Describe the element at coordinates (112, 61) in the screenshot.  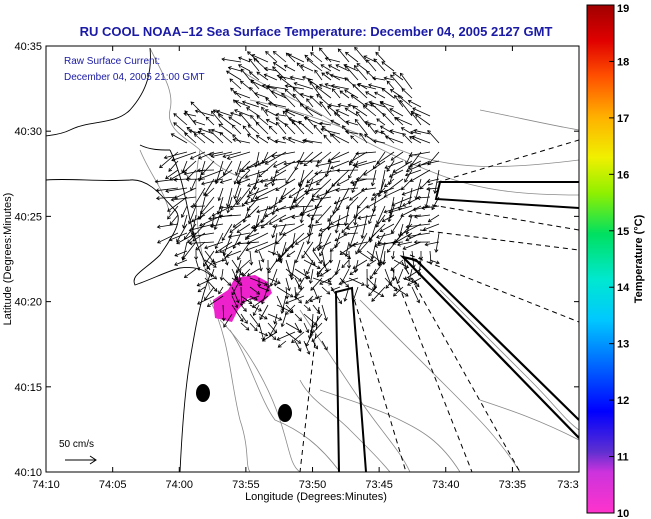
I see `annotation-line-1: Raw Surface Current:` at that location.